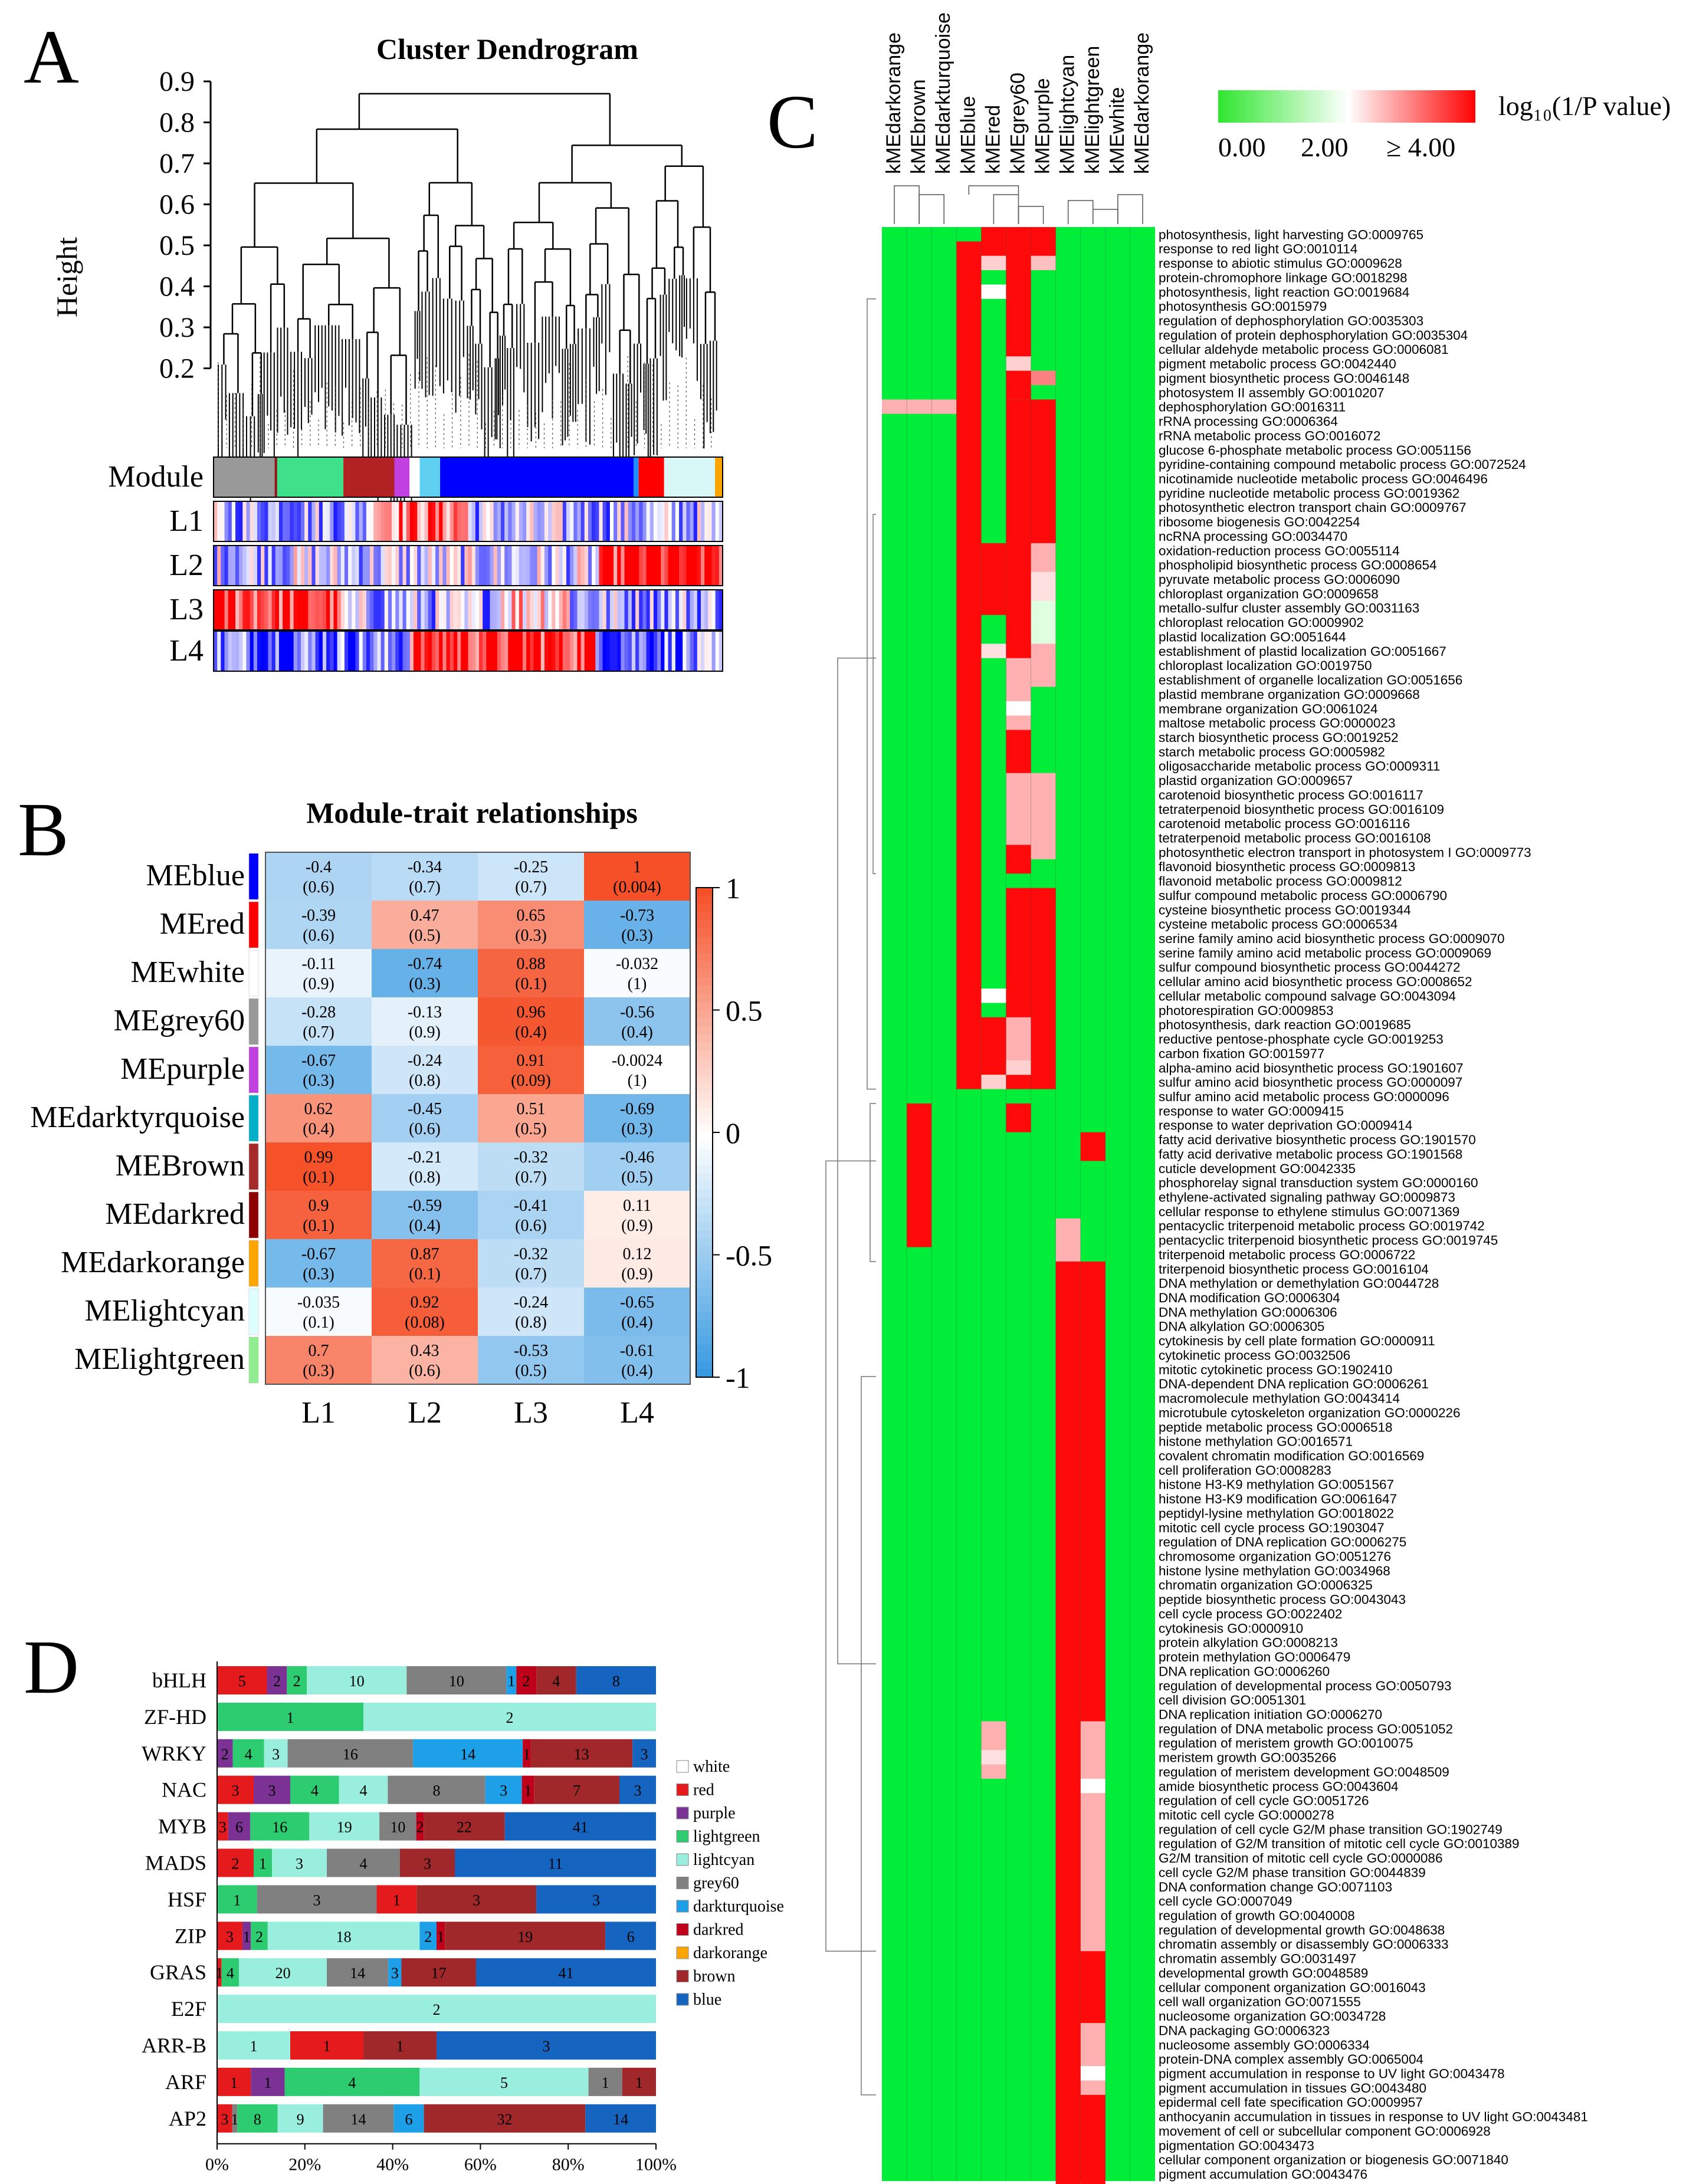  I want to click on go-term-label: DNA packaging GO:0006323, so click(1244, 2030).